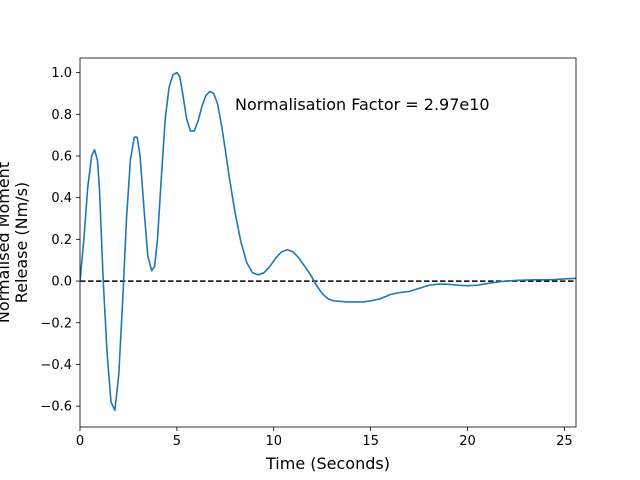  What do you see at coordinates (6, 242) in the screenshot?
I see `y-axis-label-line-1: Normalised Moment` at bounding box center [6, 242].